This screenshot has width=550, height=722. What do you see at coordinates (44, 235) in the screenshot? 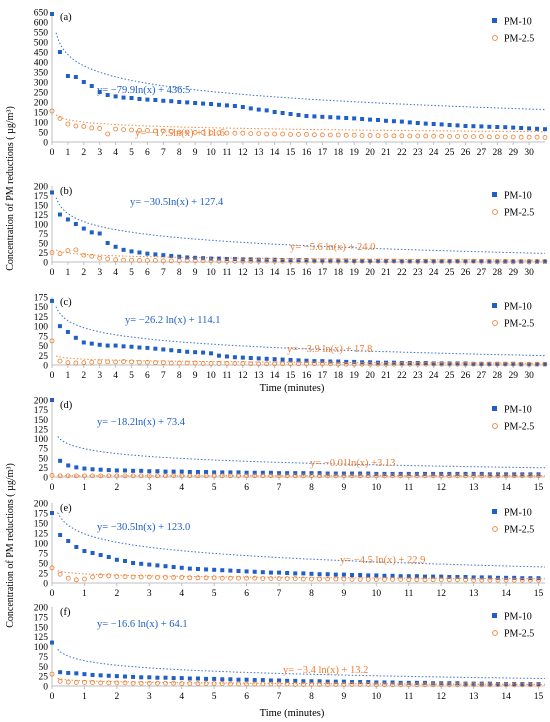
I see `y-tick-label: 75` at bounding box center [44, 235].